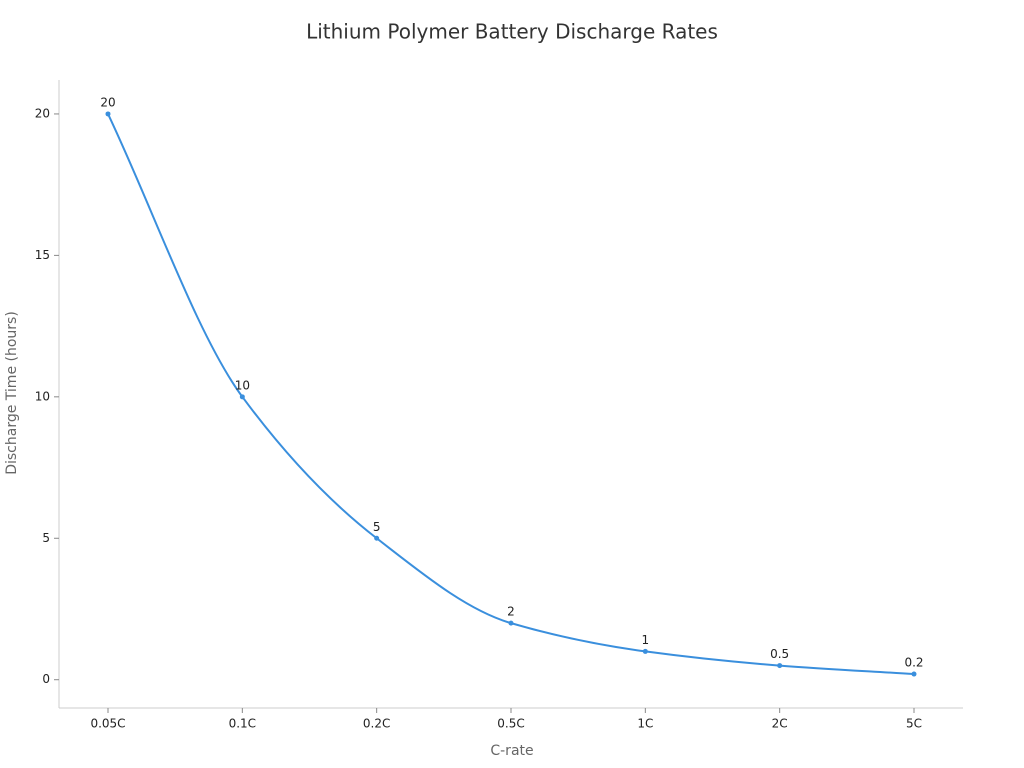 The height and width of the screenshot is (768, 1024). I want to click on y-tick-label: 10, so click(42, 396).